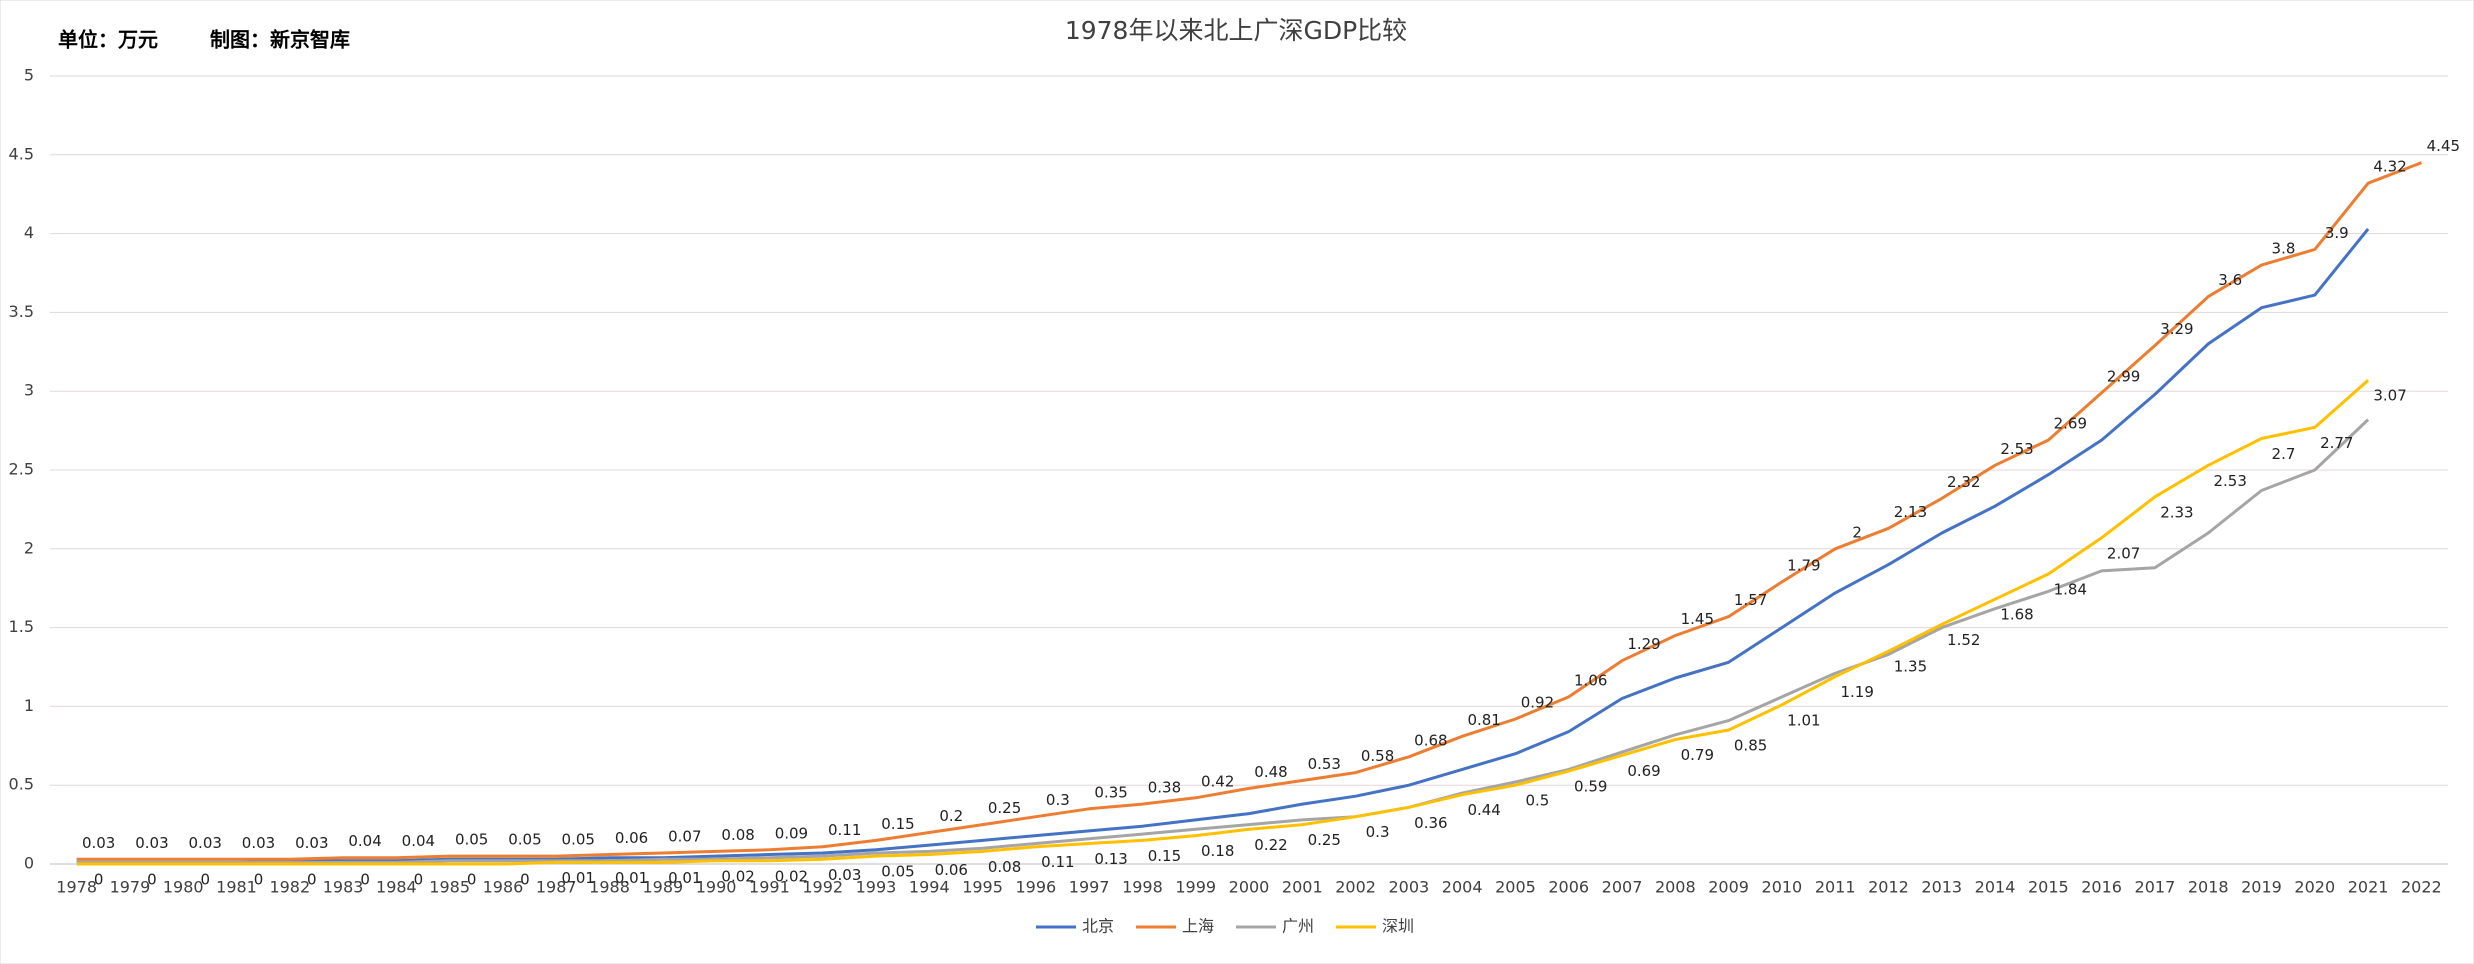 The height and width of the screenshot is (964, 2474). Describe the element at coordinates (1697, 755) in the screenshot. I see `data-label: 0.79` at that location.